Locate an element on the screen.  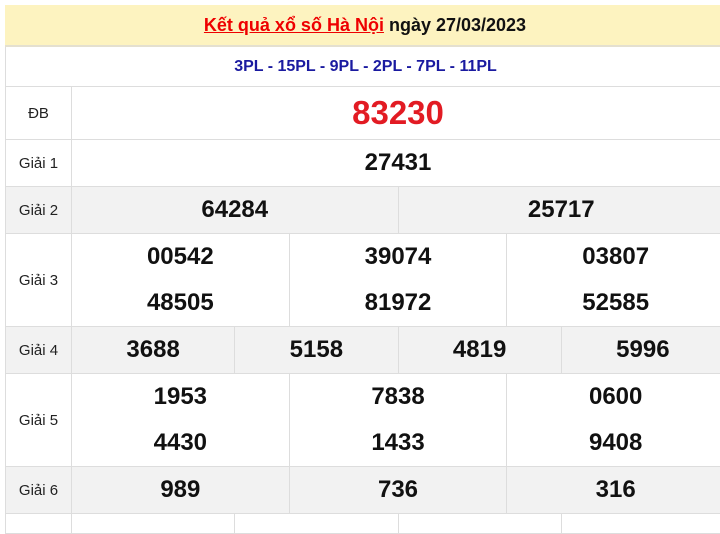
prize-label: Giải 6 is located at coordinates (38, 490).